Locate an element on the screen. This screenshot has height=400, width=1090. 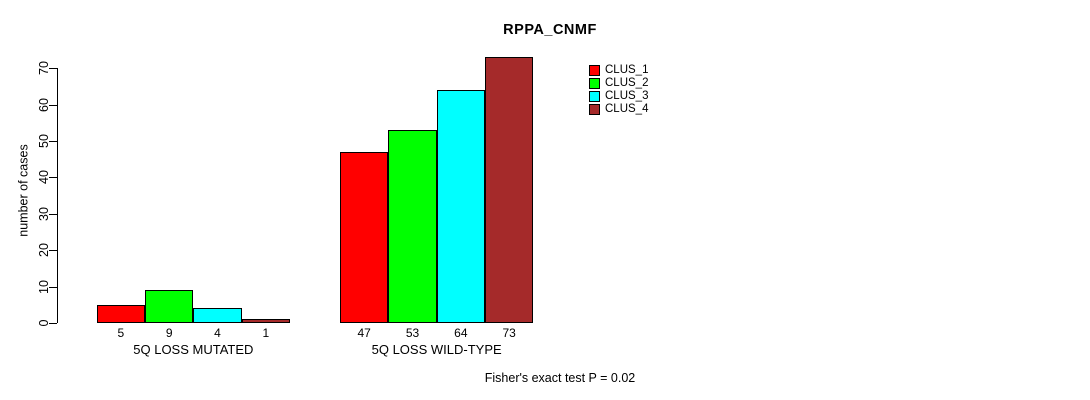
y-axis-label: number of cases is located at coordinates (23, 190).